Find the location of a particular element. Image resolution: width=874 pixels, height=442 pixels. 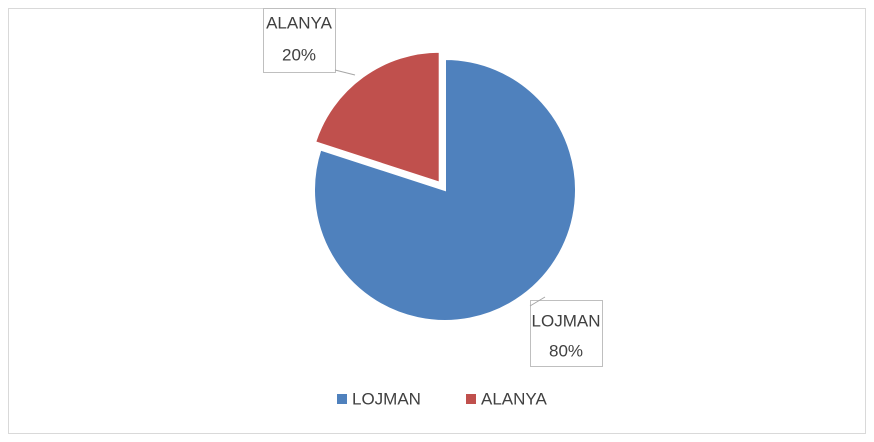

legend-label: LOJMAN is located at coordinates (386, 398).